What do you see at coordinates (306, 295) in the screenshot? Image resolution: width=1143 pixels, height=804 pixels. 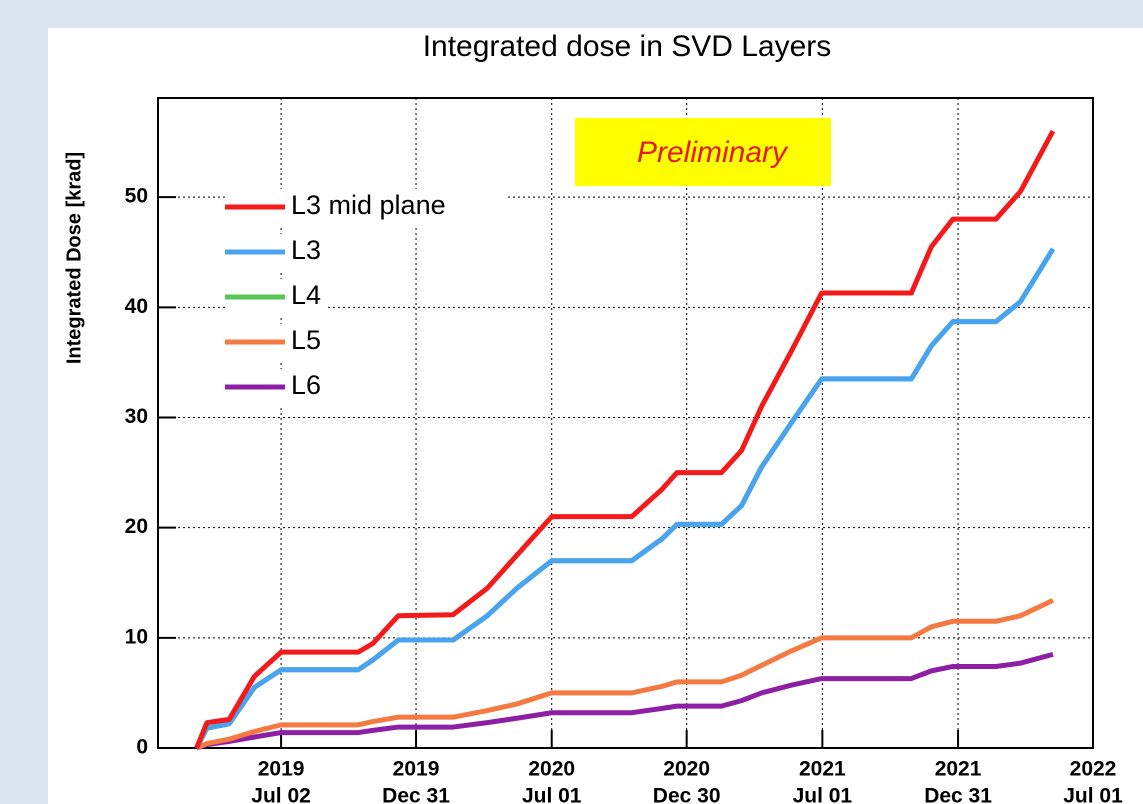 I see `legend-label: L4` at bounding box center [306, 295].